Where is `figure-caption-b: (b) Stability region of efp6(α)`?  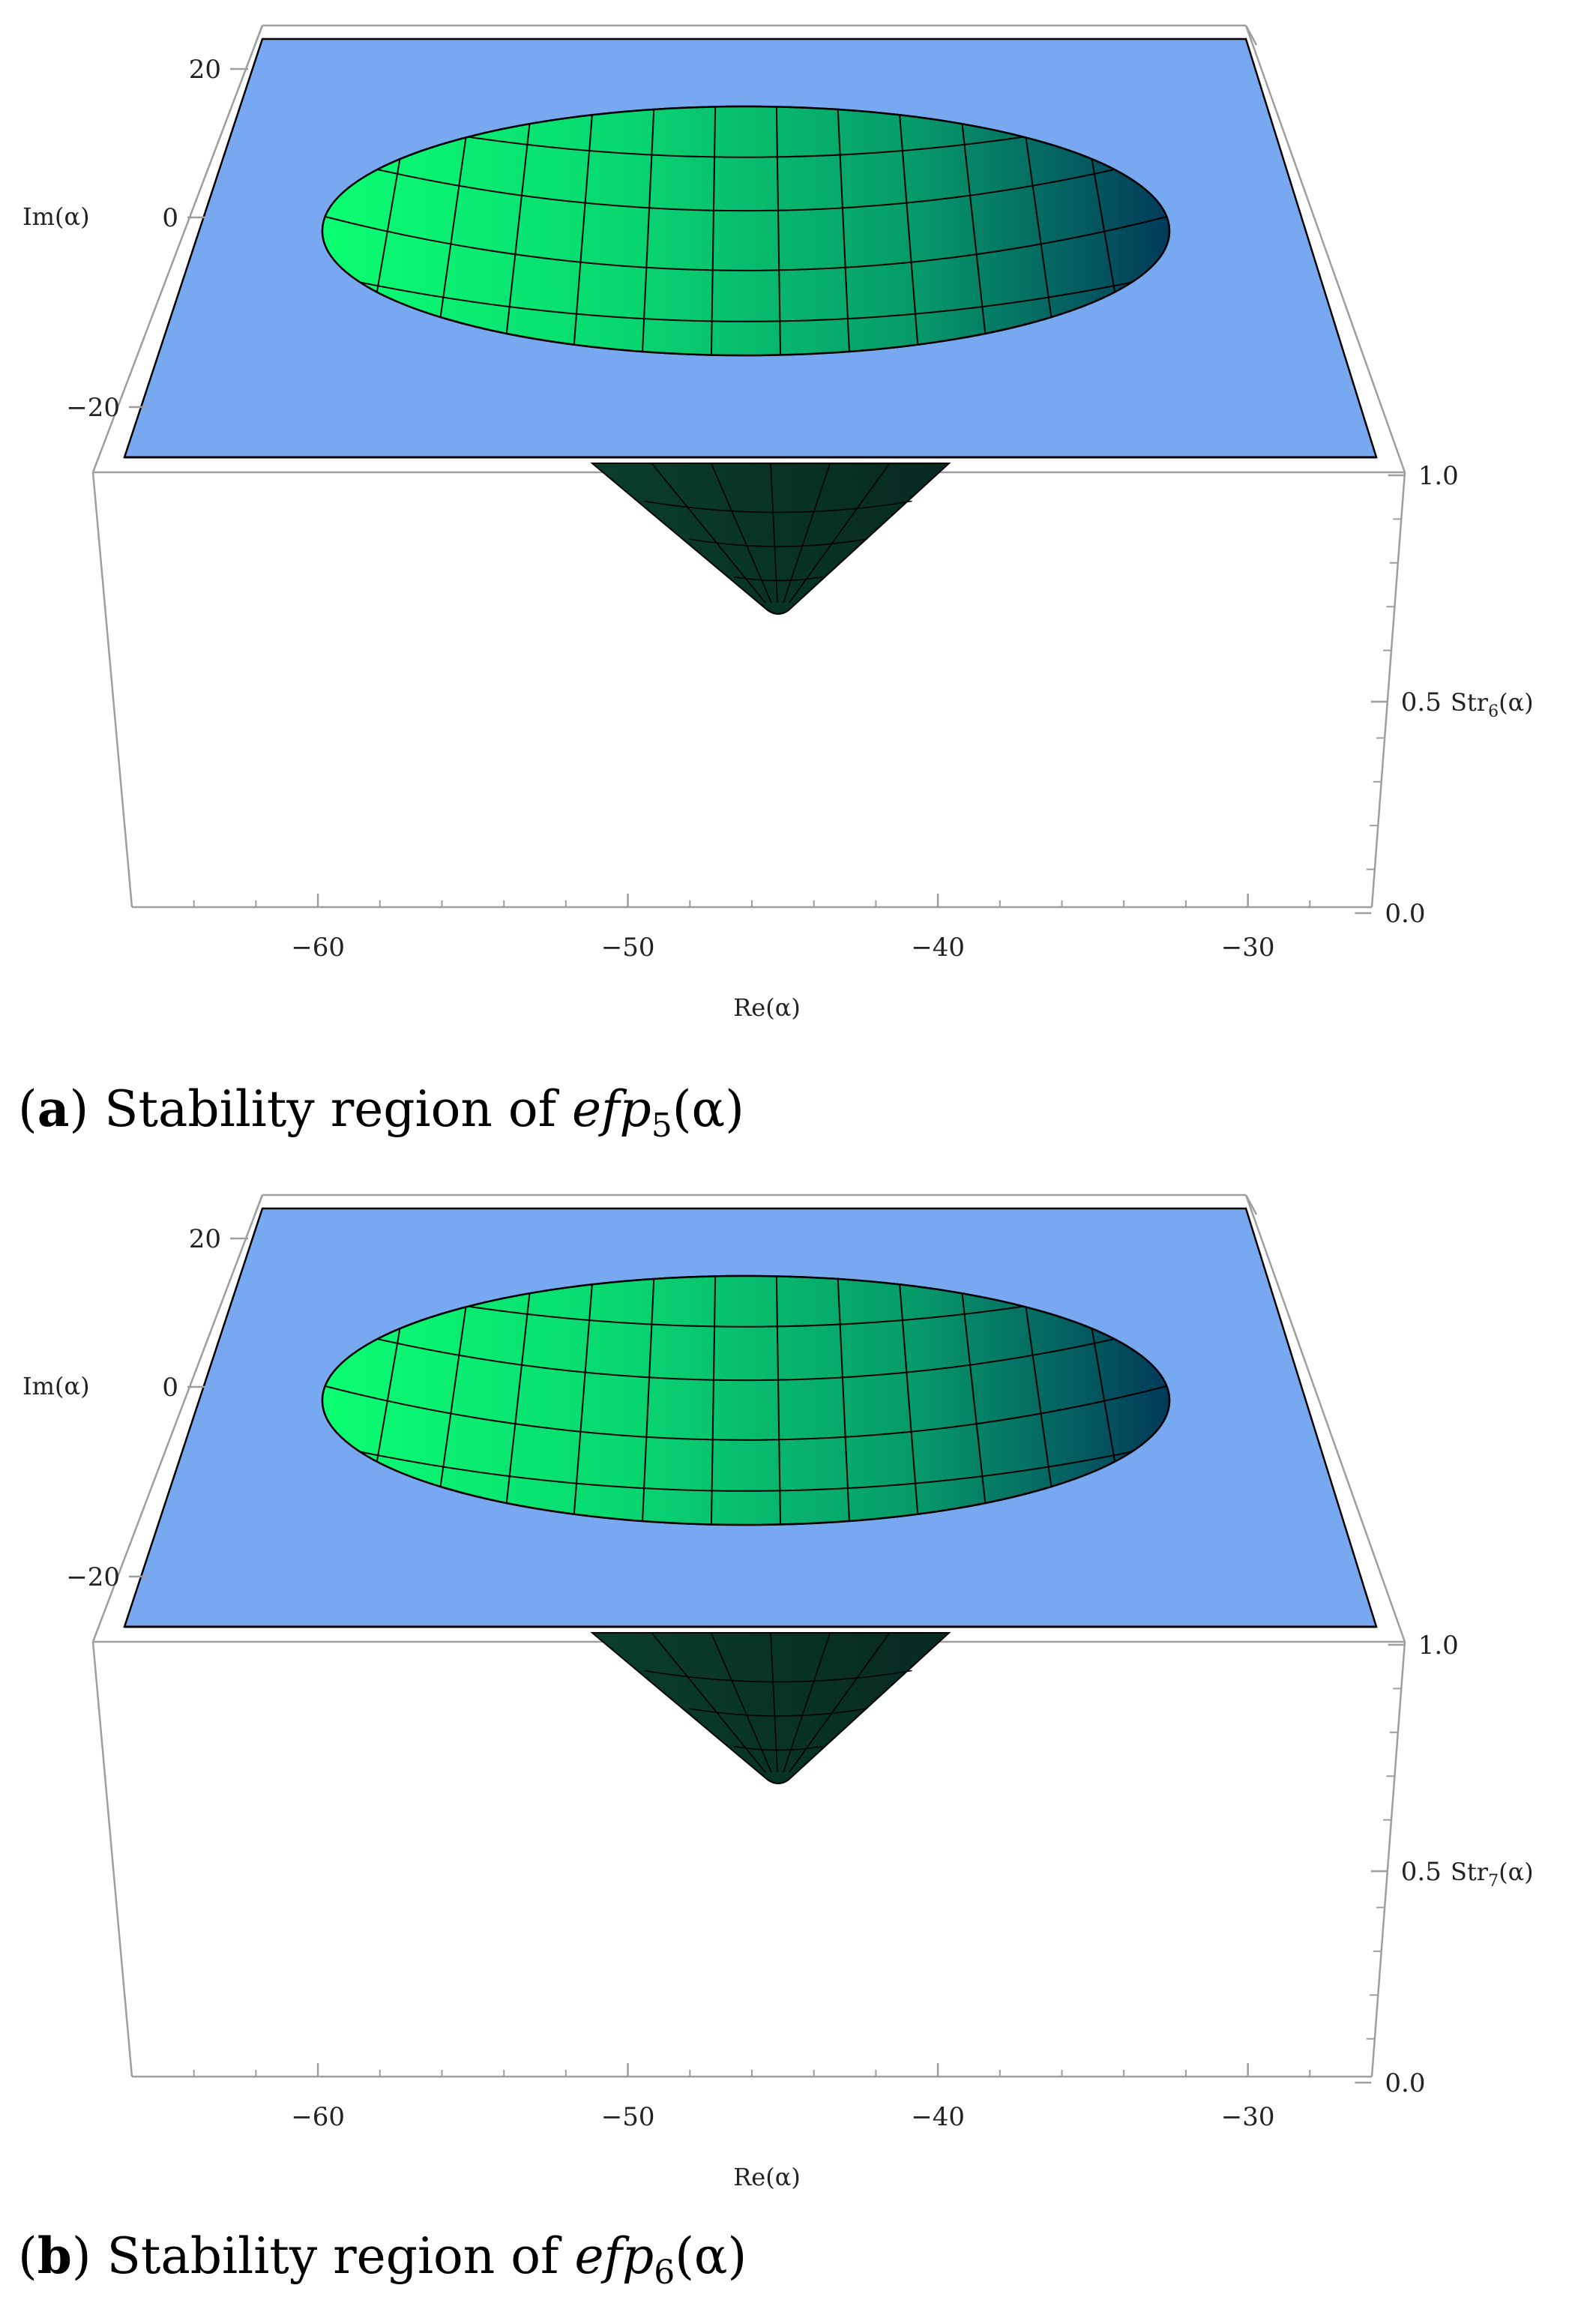 figure-caption-b: (b) Stability region of efp6(α) is located at coordinates (383, 2260).